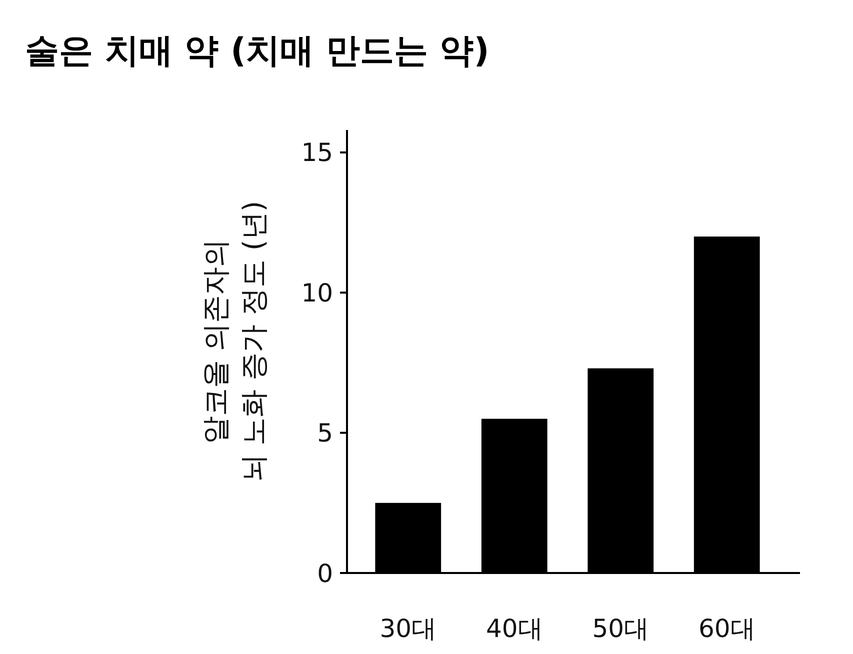  What do you see at coordinates (234, 341) in the screenshot?
I see `y-axis-title: 알코올 의존자의 뇌 노화 증가 정도 (년)` at bounding box center [234, 341].